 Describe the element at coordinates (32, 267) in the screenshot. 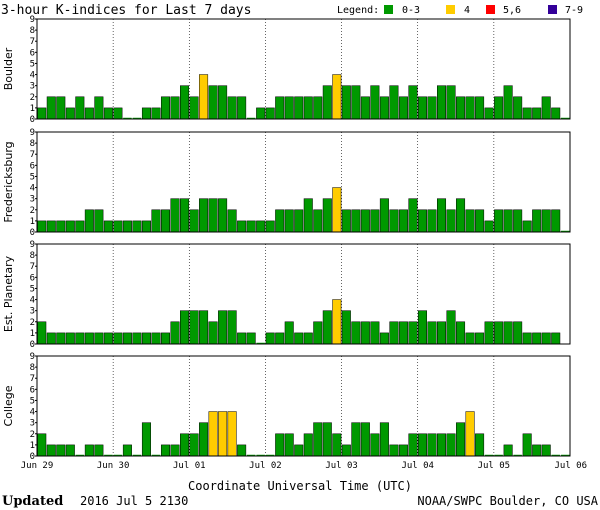

I see `y-tick-label: 7` at that location.